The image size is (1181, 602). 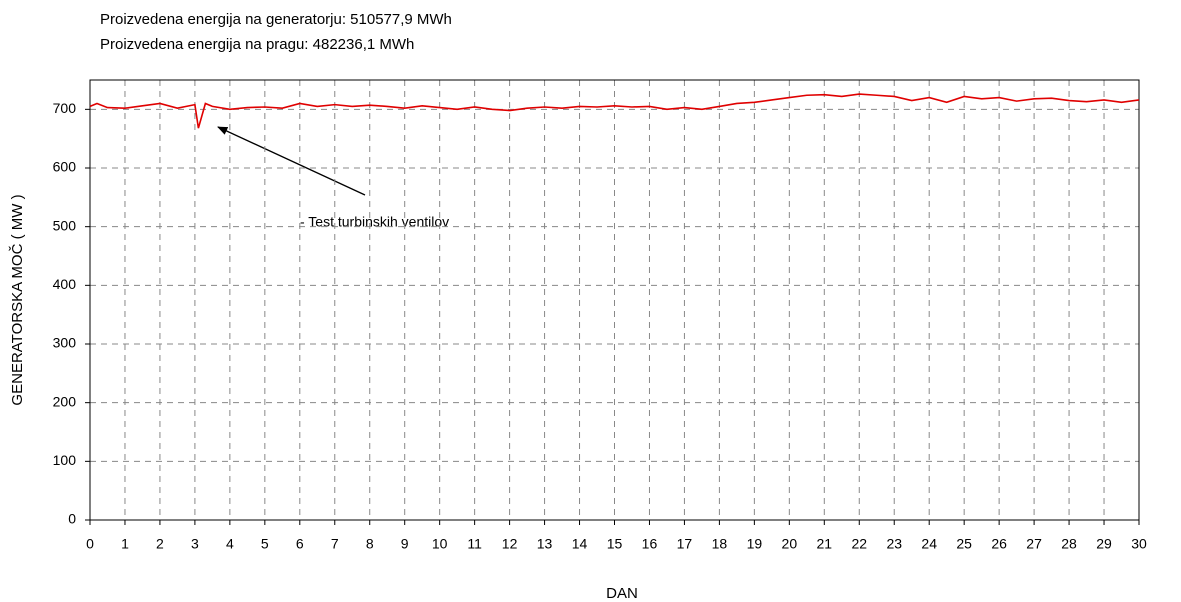 I want to click on x-tick-label: 29, so click(x=1104, y=544).